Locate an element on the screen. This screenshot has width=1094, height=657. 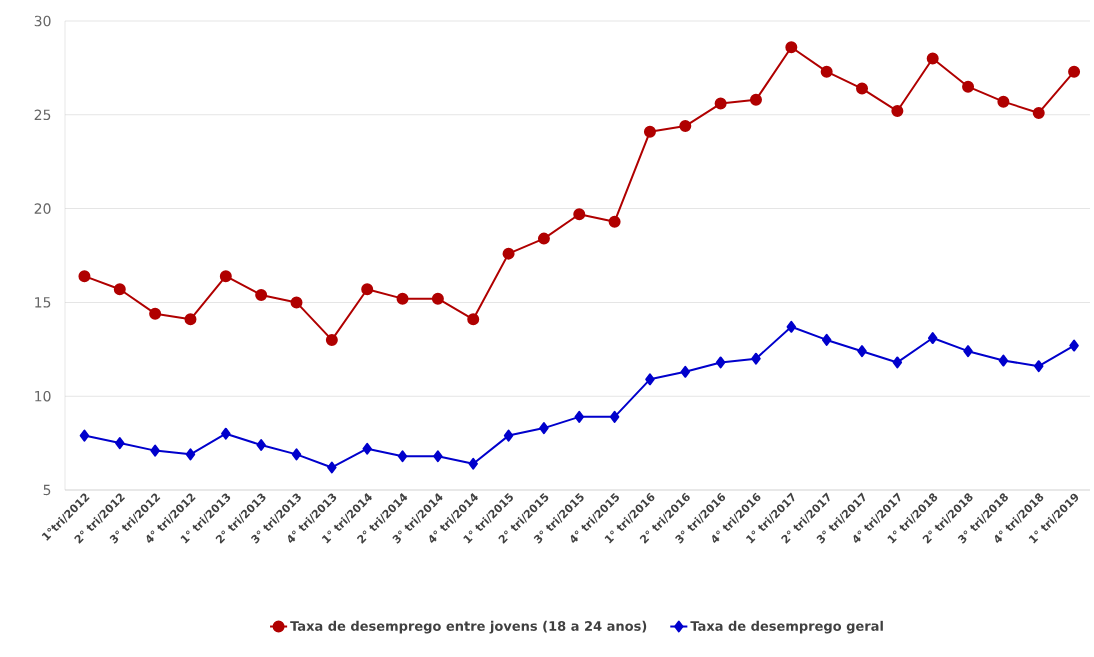
y-tick-label: 25 is located at coordinates (42, 115).